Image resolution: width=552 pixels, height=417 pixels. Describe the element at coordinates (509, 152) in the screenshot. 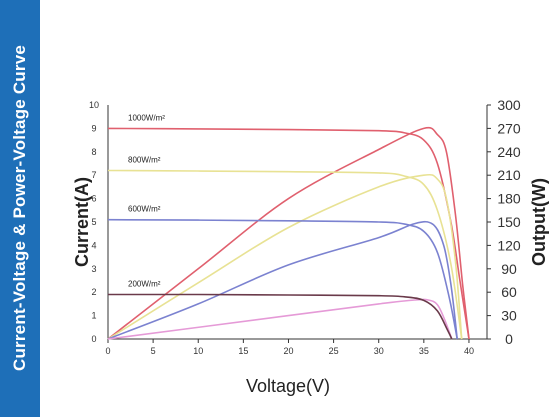

I see `y-right-tick-label: 240` at that location.